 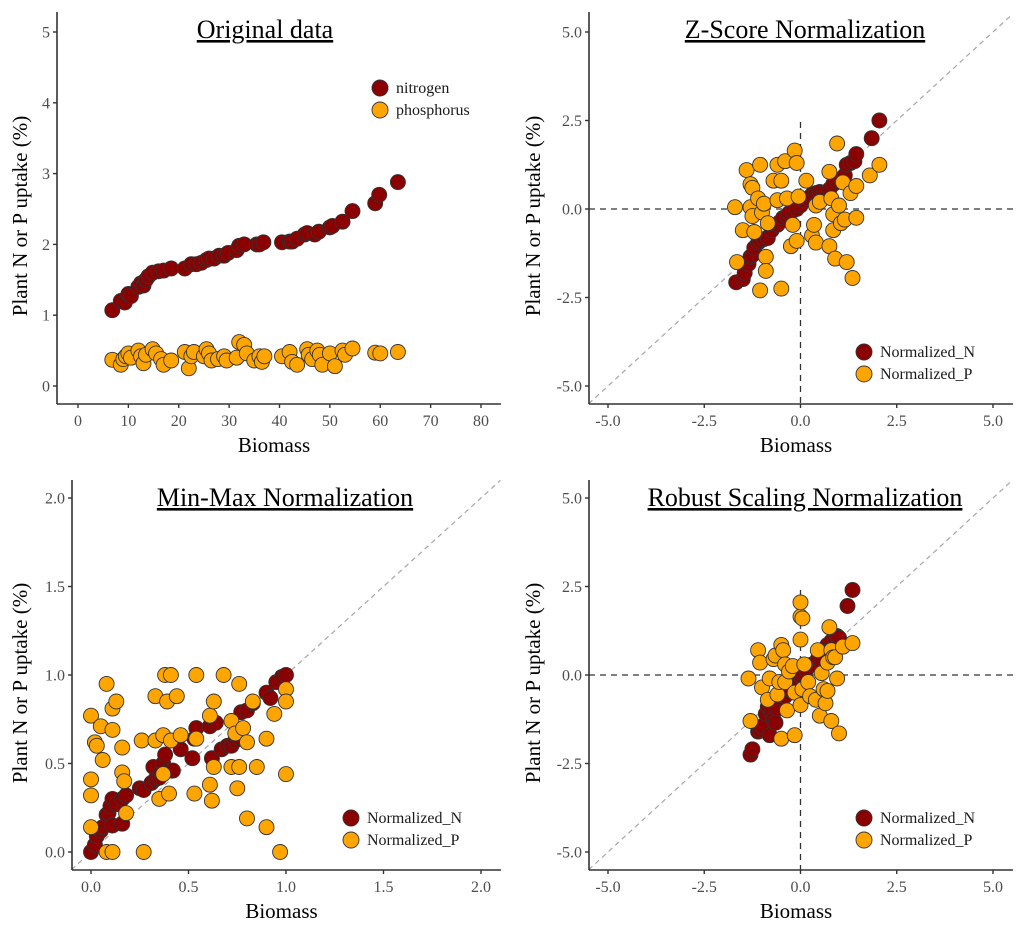 What do you see at coordinates (46, 316) in the screenshot?
I see `y-tick-label: 1` at bounding box center [46, 316].